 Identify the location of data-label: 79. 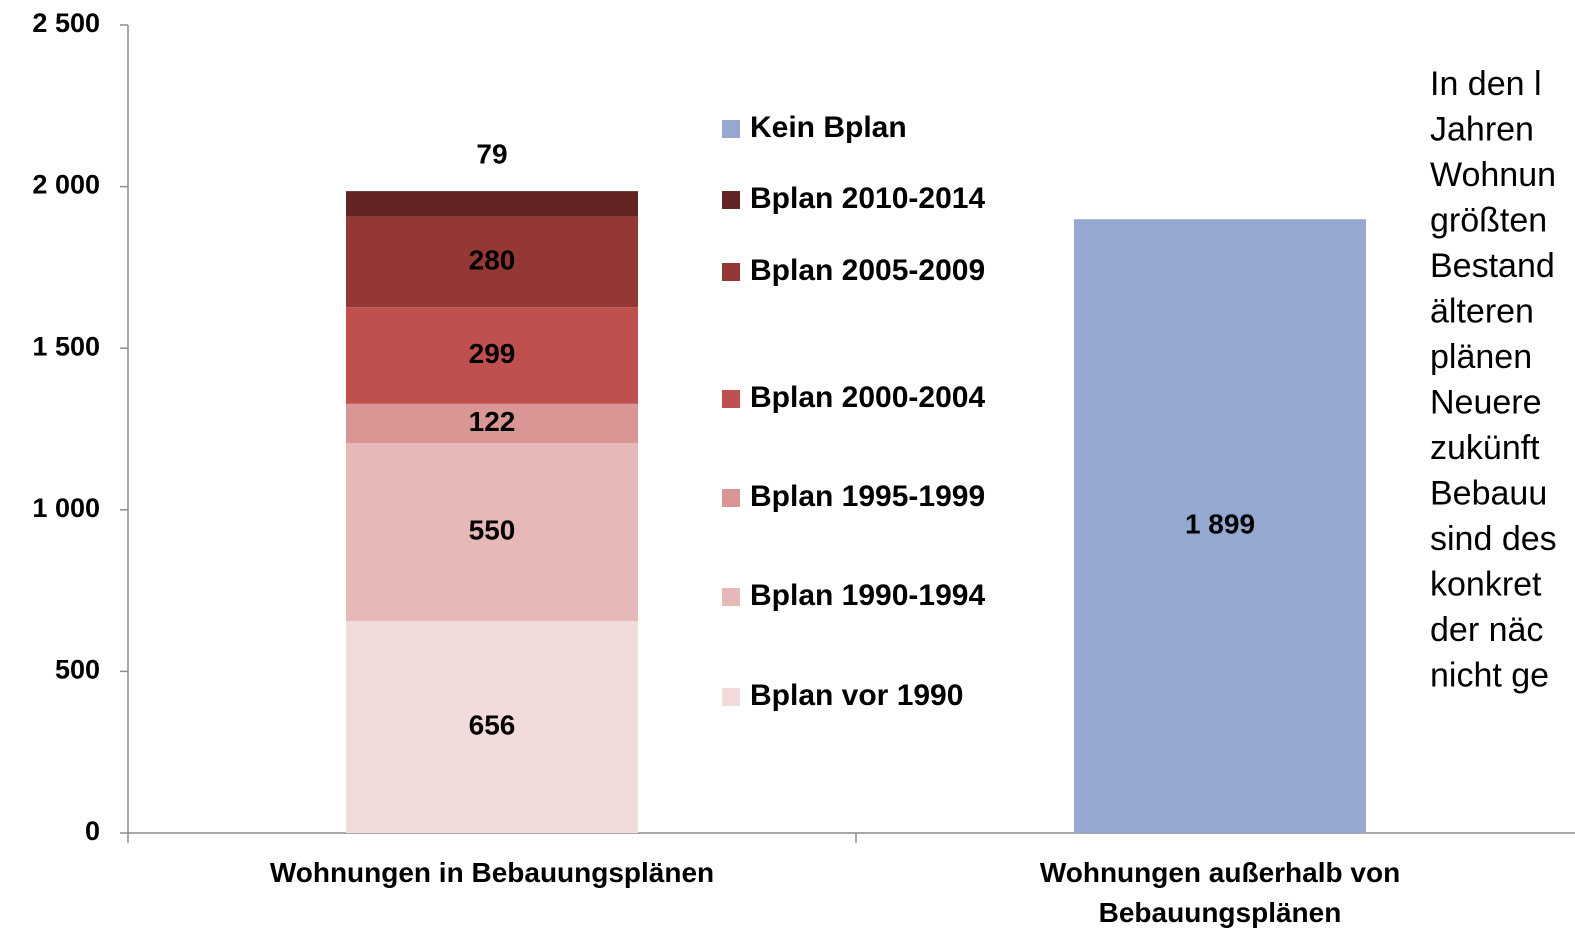
(491, 154).